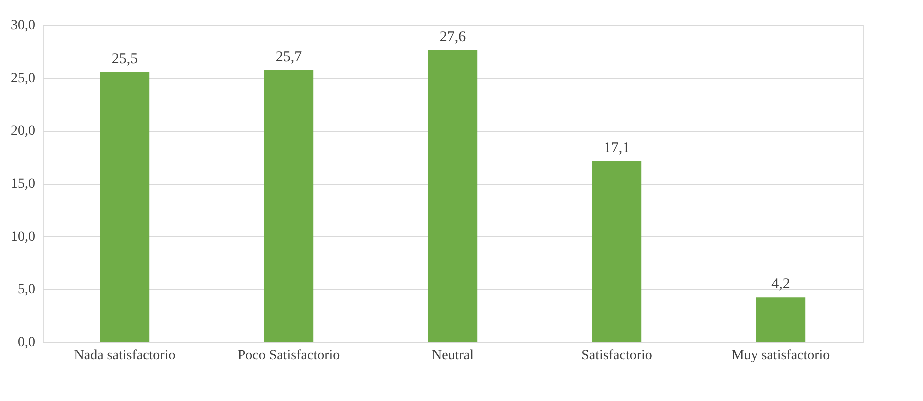  What do you see at coordinates (125, 60) in the screenshot?
I see `data-label: 25,5` at bounding box center [125, 60].